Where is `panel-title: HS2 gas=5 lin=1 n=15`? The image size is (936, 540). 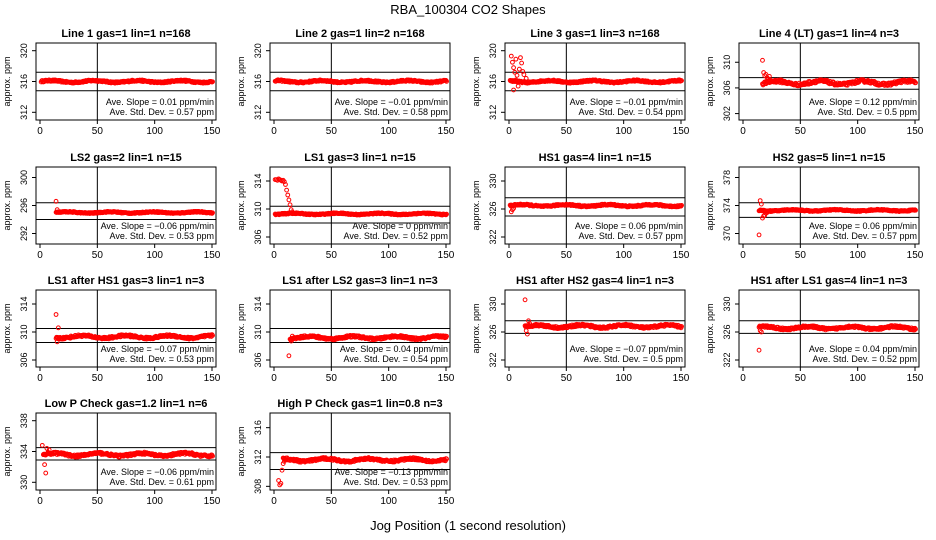 panel-title: HS2 gas=5 lin=1 n=15 is located at coordinates (829, 158).